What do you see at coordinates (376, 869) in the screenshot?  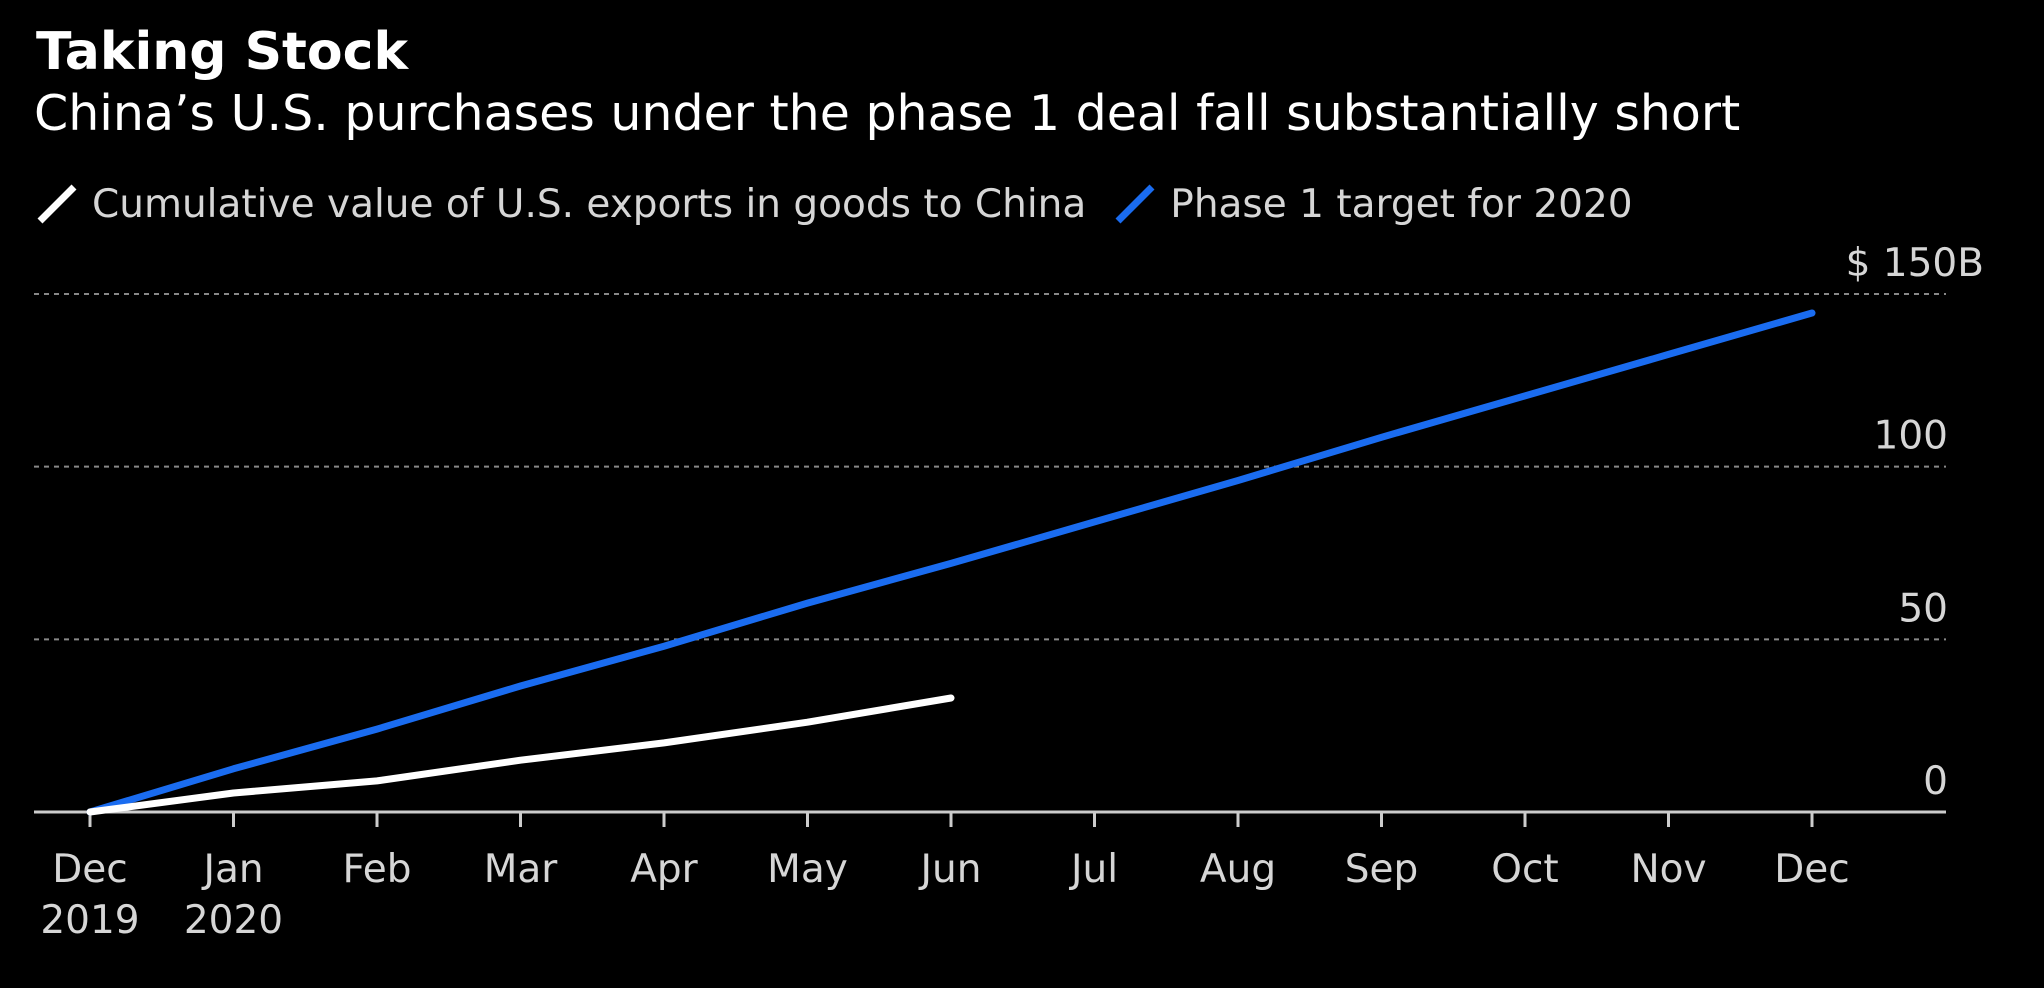 I see `x-tick-label-2: Feb` at bounding box center [376, 869].